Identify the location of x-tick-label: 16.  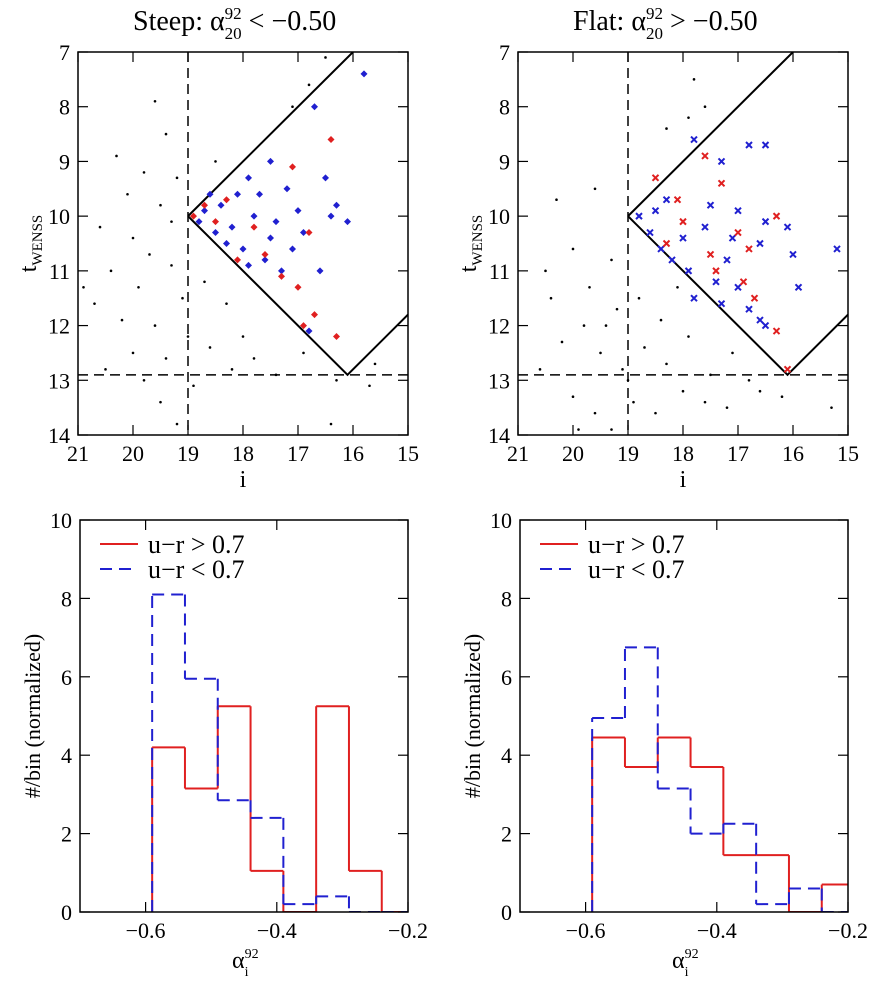
(793, 453).